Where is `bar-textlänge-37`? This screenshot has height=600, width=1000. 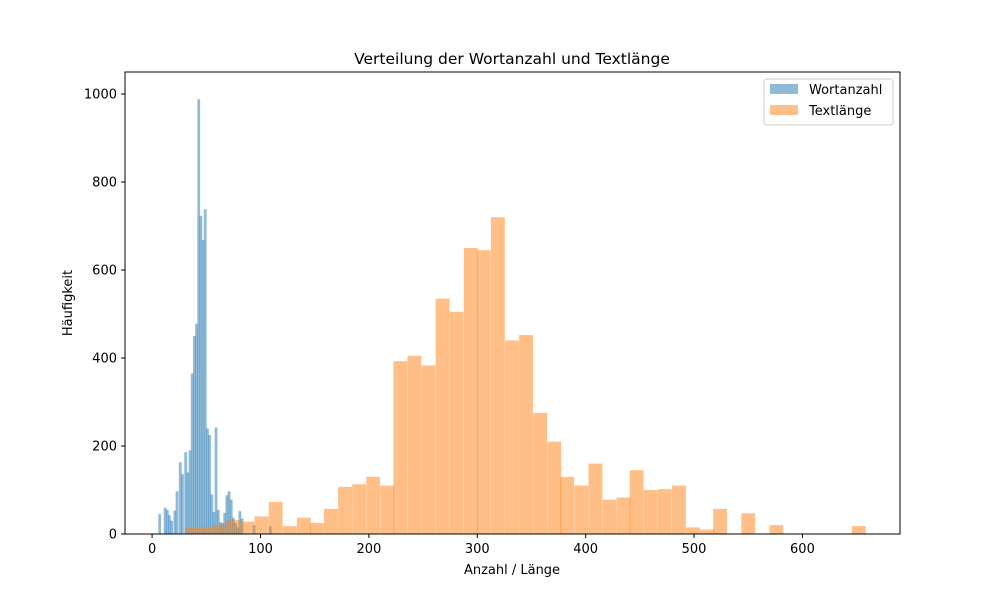 bar-textlänge-37 is located at coordinates (707, 531).